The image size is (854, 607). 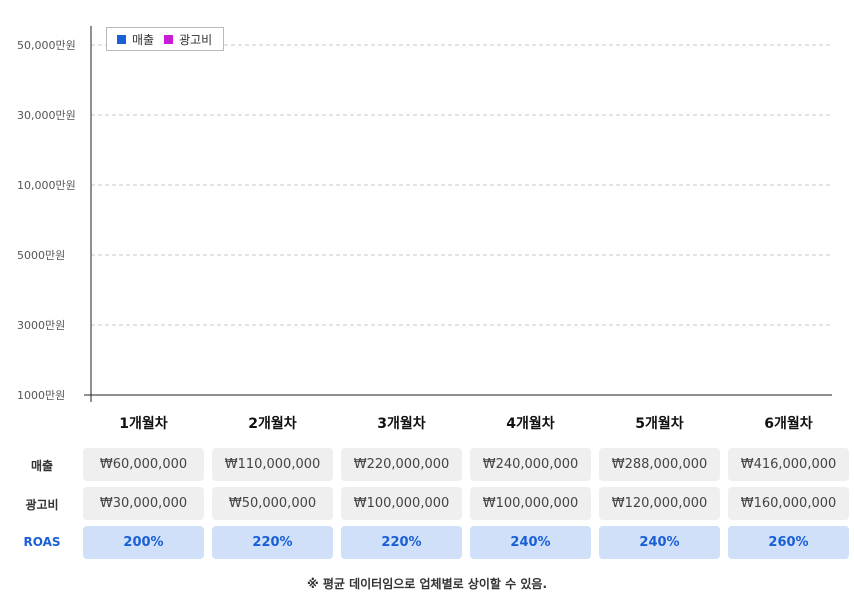 What do you see at coordinates (41, 325) in the screenshot?
I see `y-tick-label: 3000만원` at bounding box center [41, 325].